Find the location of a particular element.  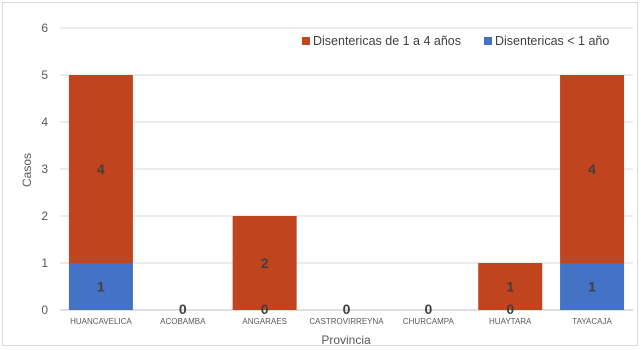

x-category-label: CASTROVIRREYNA is located at coordinates (346, 321).